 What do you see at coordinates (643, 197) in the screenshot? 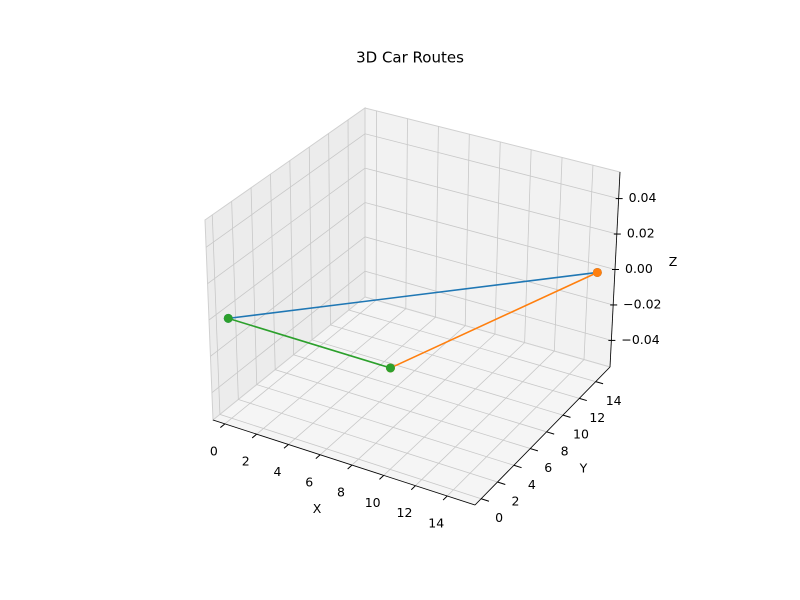
I see `z-tick-label: 0.04` at bounding box center [643, 197].